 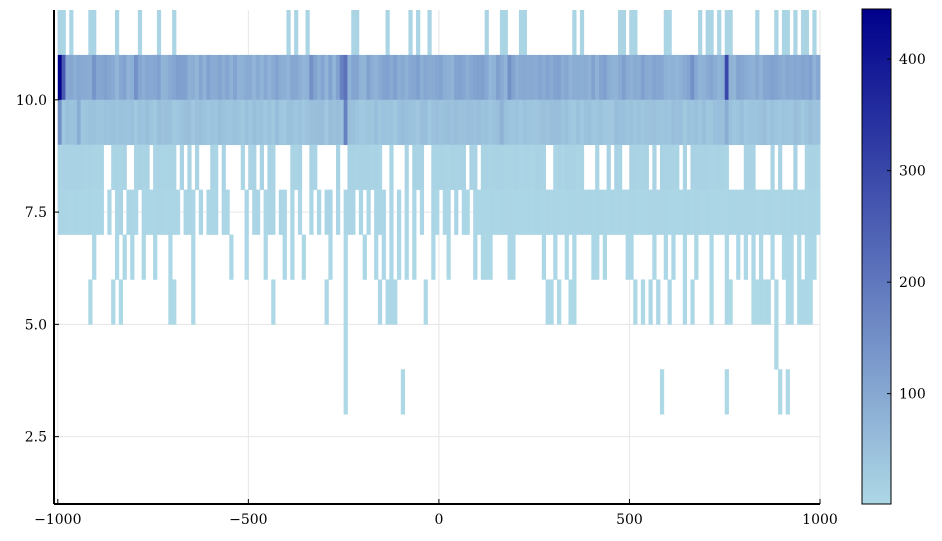 I want to click on colorbar-tick-label: 100, so click(x=912, y=395).